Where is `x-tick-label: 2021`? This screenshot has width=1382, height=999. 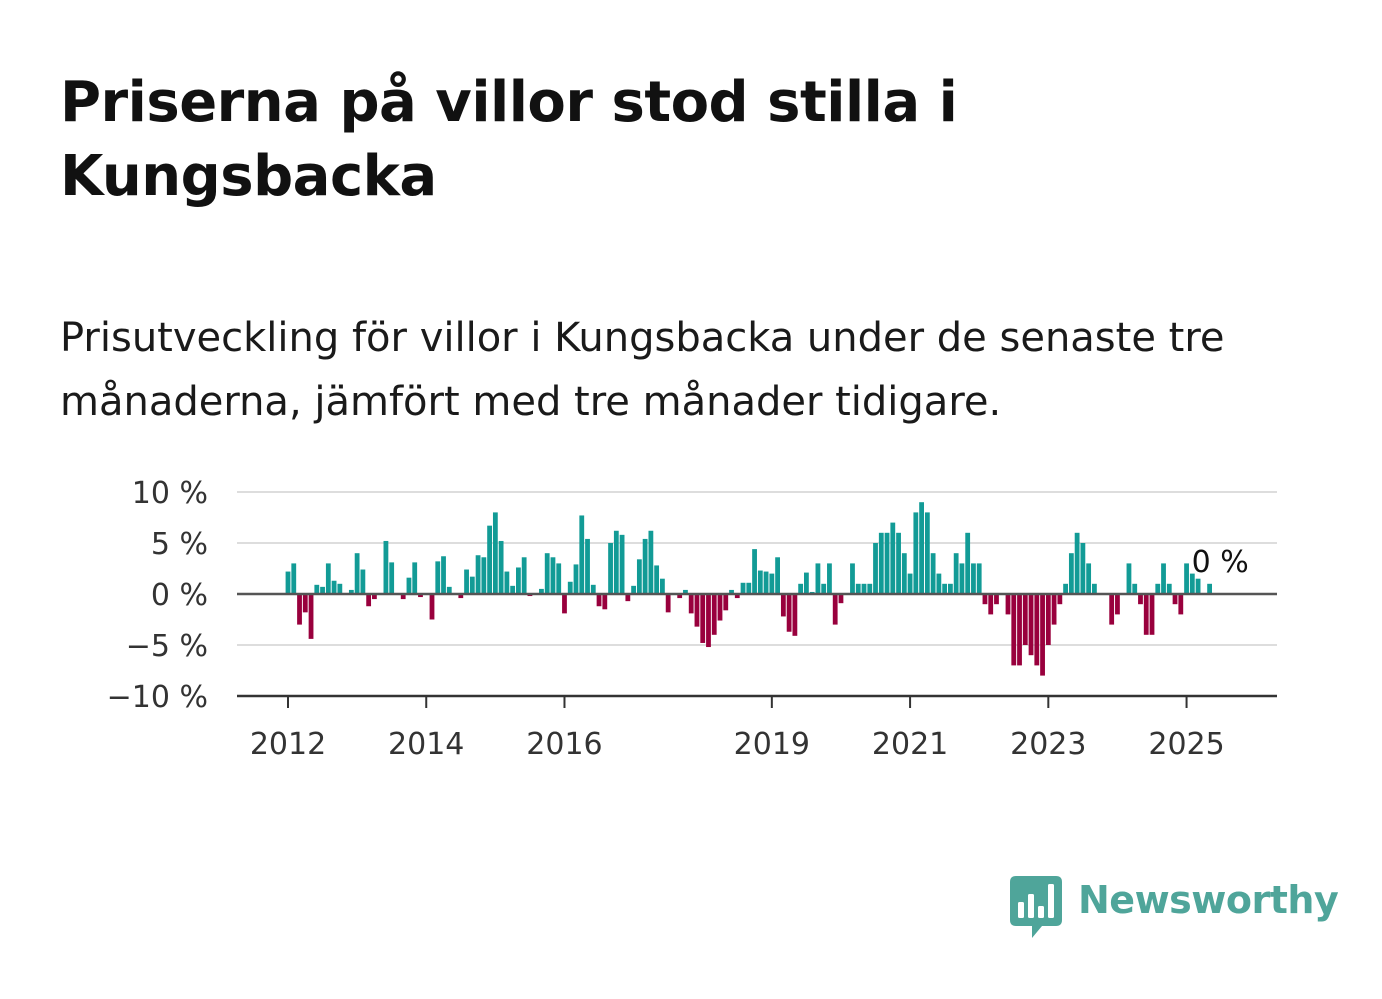
x-tick-label: 2021 is located at coordinates (910, 744).